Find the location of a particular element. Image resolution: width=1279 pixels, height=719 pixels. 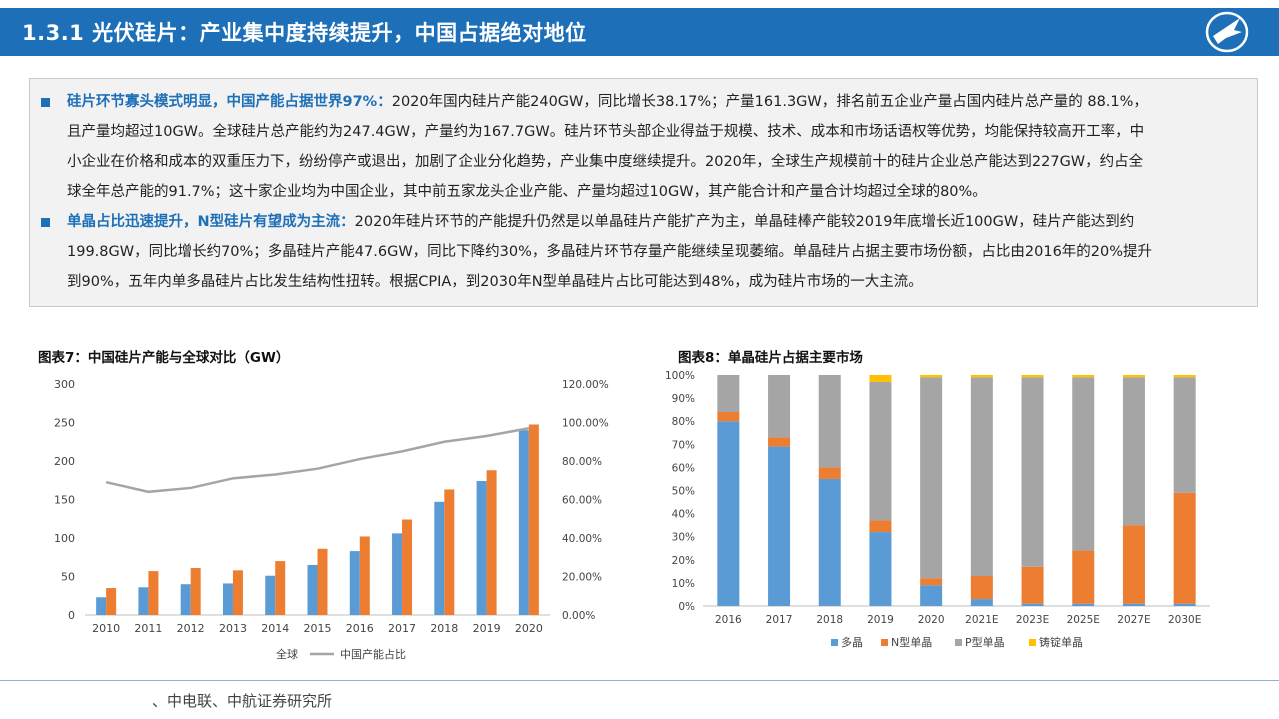

x-tick-label: 2019 is located at coordinates (880, 620).